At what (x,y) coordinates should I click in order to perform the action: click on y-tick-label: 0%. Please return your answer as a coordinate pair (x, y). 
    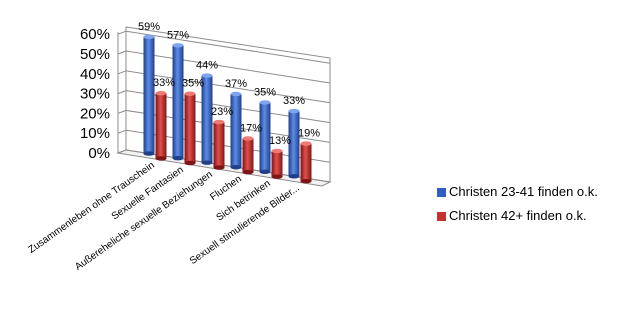
    Looking at the image, I should click on (99, 153).